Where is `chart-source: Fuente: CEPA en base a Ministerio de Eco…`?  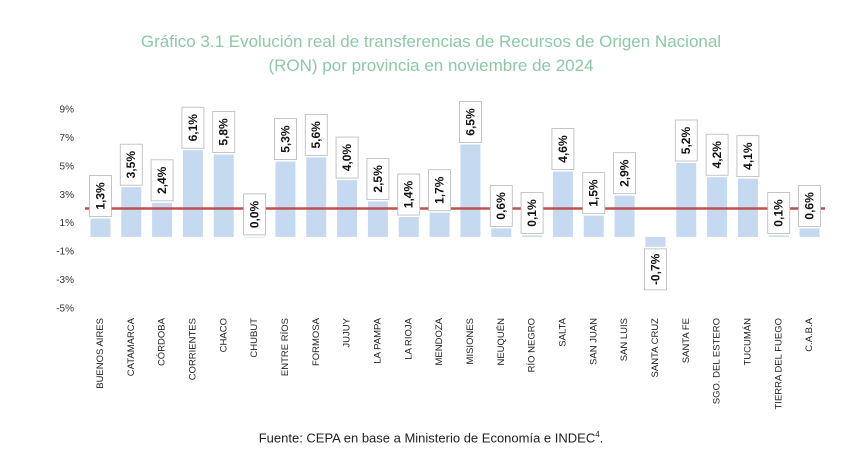
chart-source: Fuente: CEPA en base a Ministerio de Eco… is located at coordinates (431, 438).